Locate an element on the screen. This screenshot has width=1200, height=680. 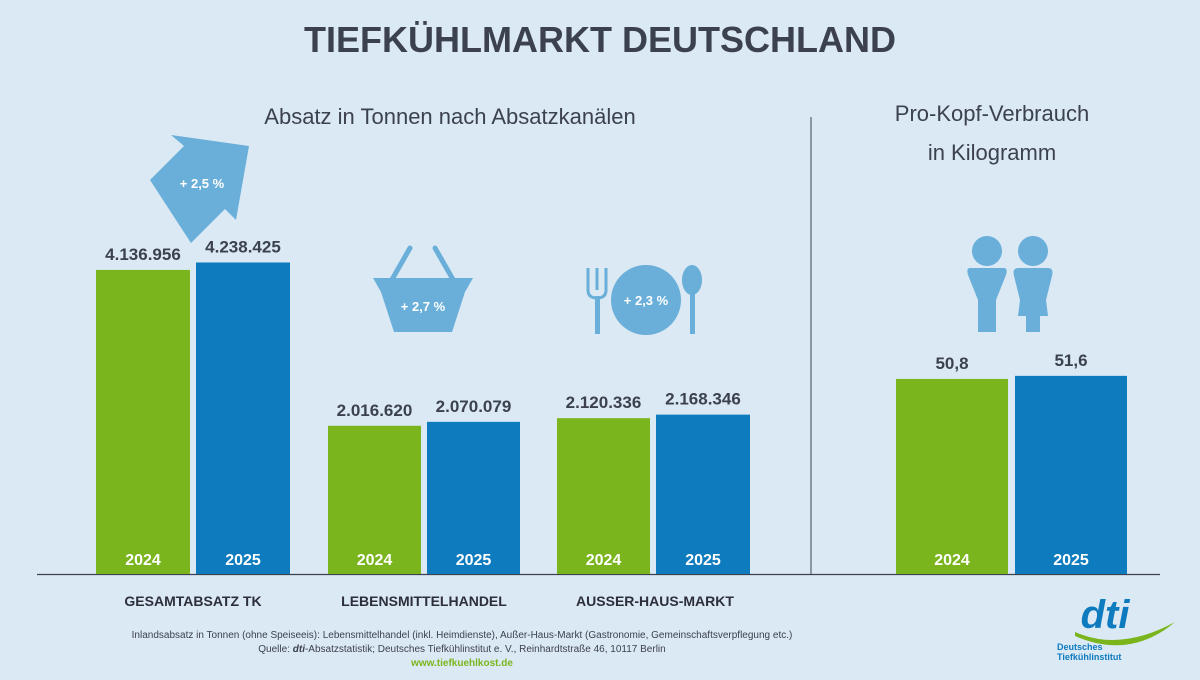
right-chart-title-line2: in Kilogramm is located at coordinates (992, 152).